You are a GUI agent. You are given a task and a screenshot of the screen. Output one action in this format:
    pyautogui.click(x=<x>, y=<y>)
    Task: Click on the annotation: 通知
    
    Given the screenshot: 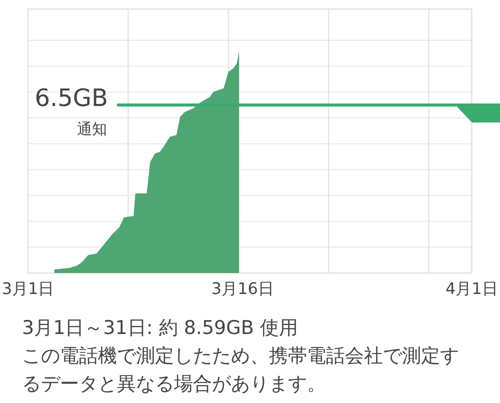 What is the action you would take?
    pyautogui.click(x=92, y=129)
    